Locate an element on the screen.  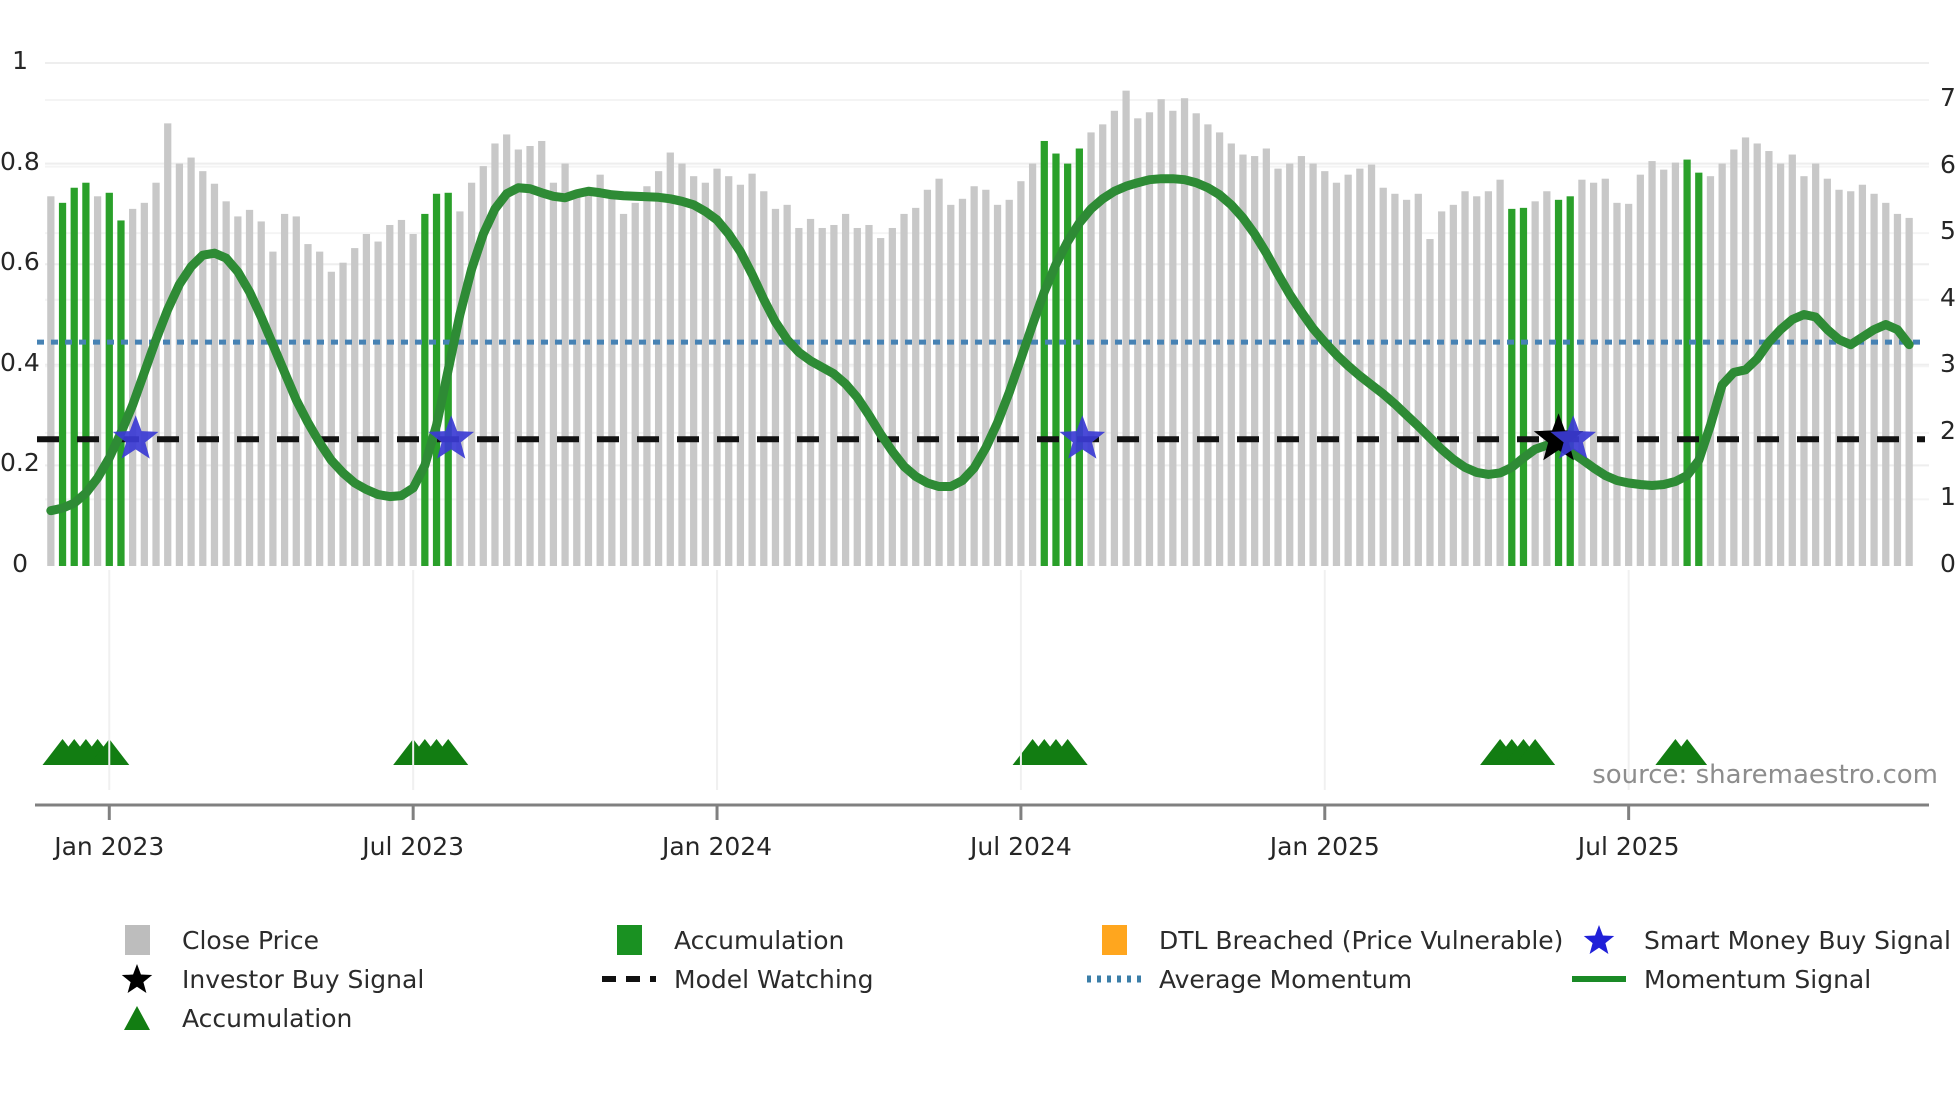
x-axis-tick: Jan 2023 is located at coordinates (109, 846).